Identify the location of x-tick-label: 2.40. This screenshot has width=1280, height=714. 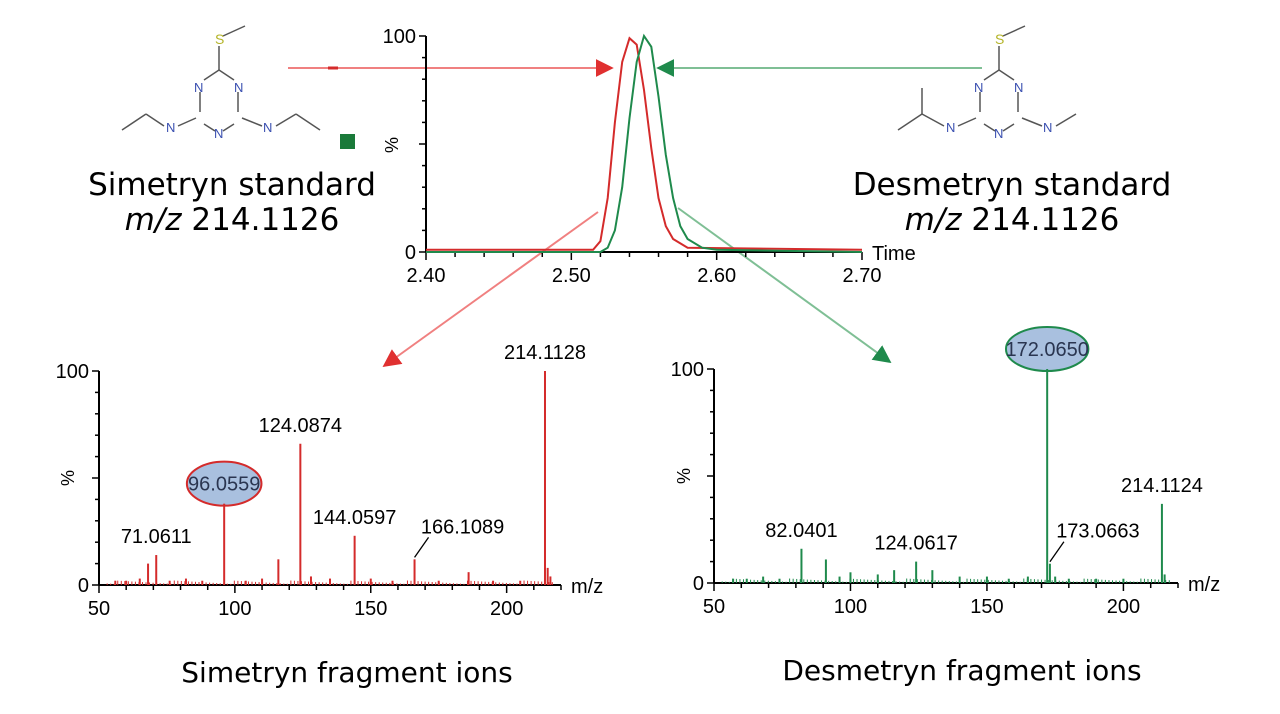
(426, 276).